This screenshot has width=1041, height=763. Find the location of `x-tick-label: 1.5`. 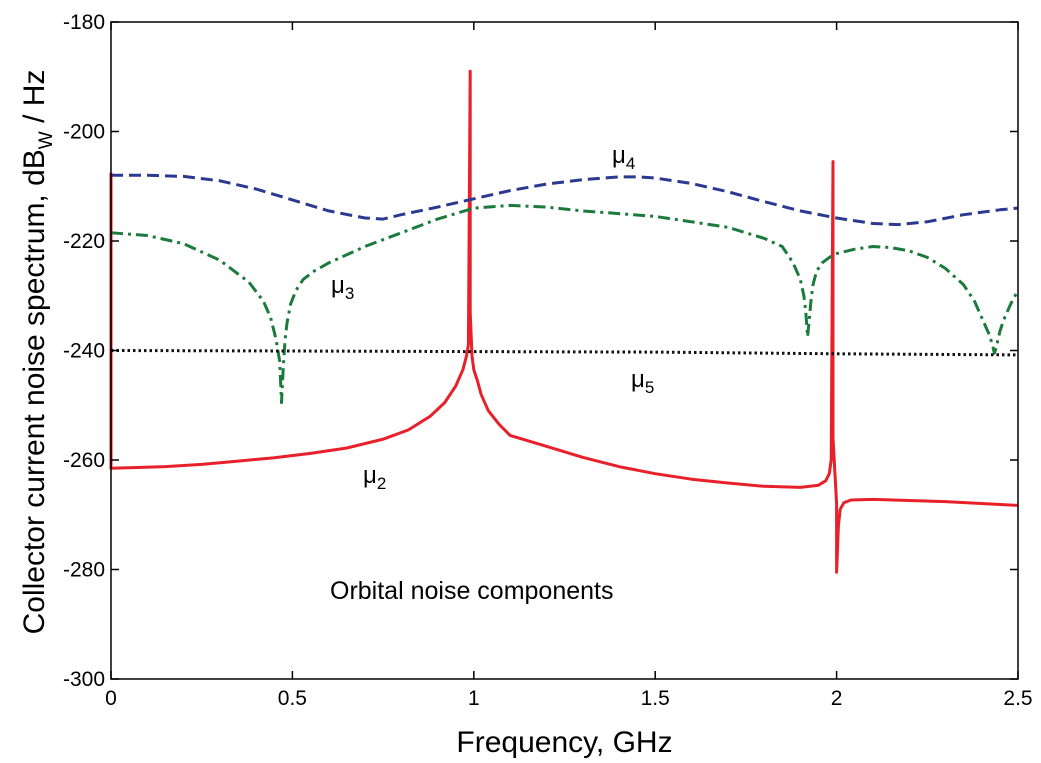

x-tick-label: 1.5 is located at coordinates (655, 698).